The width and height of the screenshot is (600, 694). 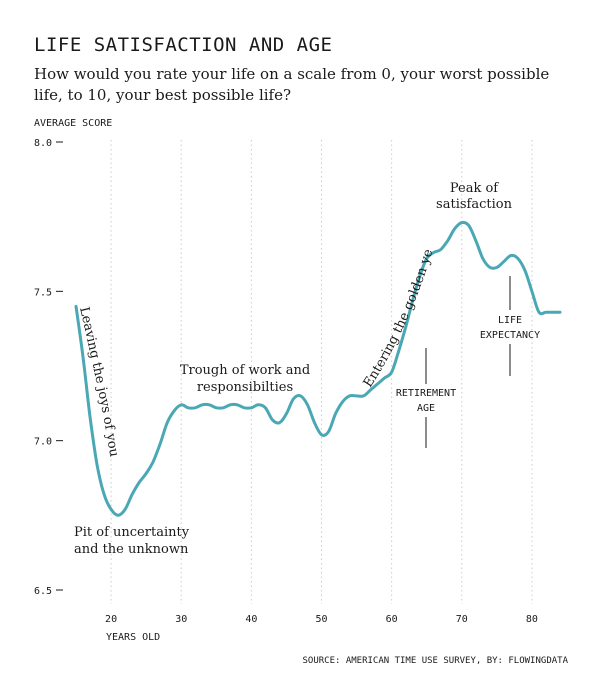 What do you see at coordinates (133, 637) in the screenshot?
I see `x-axis-label: YEARS OLD` at bounding box center [133, 637].